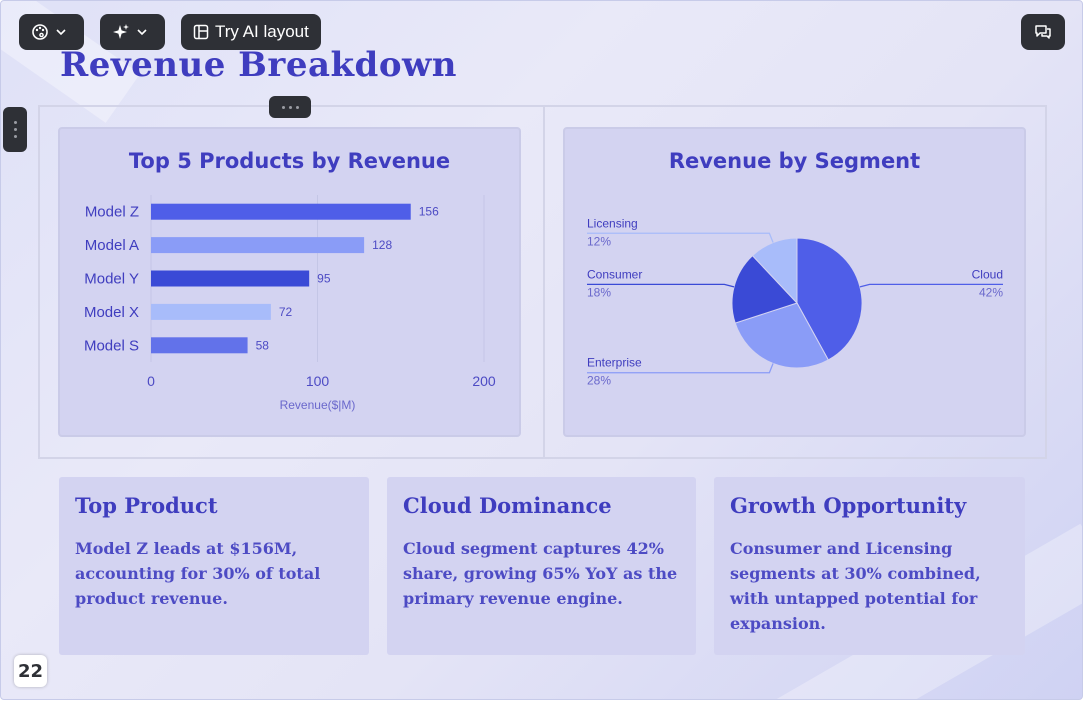 The height and width of the screenshot is (702, 1083). I want to click on comments-button, so click(1043, 32).